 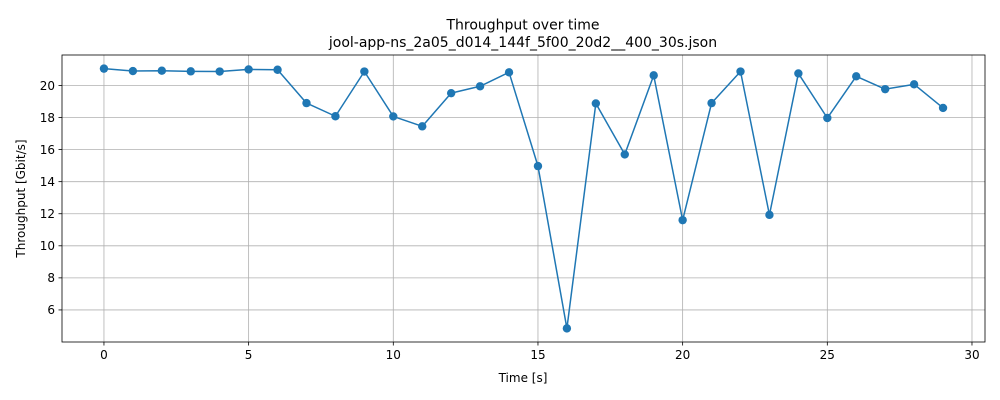 What do you see at coordinates (47, 214) in the screenshot?
I see `y-tick-label: 12` at bounding box center [47, 214].